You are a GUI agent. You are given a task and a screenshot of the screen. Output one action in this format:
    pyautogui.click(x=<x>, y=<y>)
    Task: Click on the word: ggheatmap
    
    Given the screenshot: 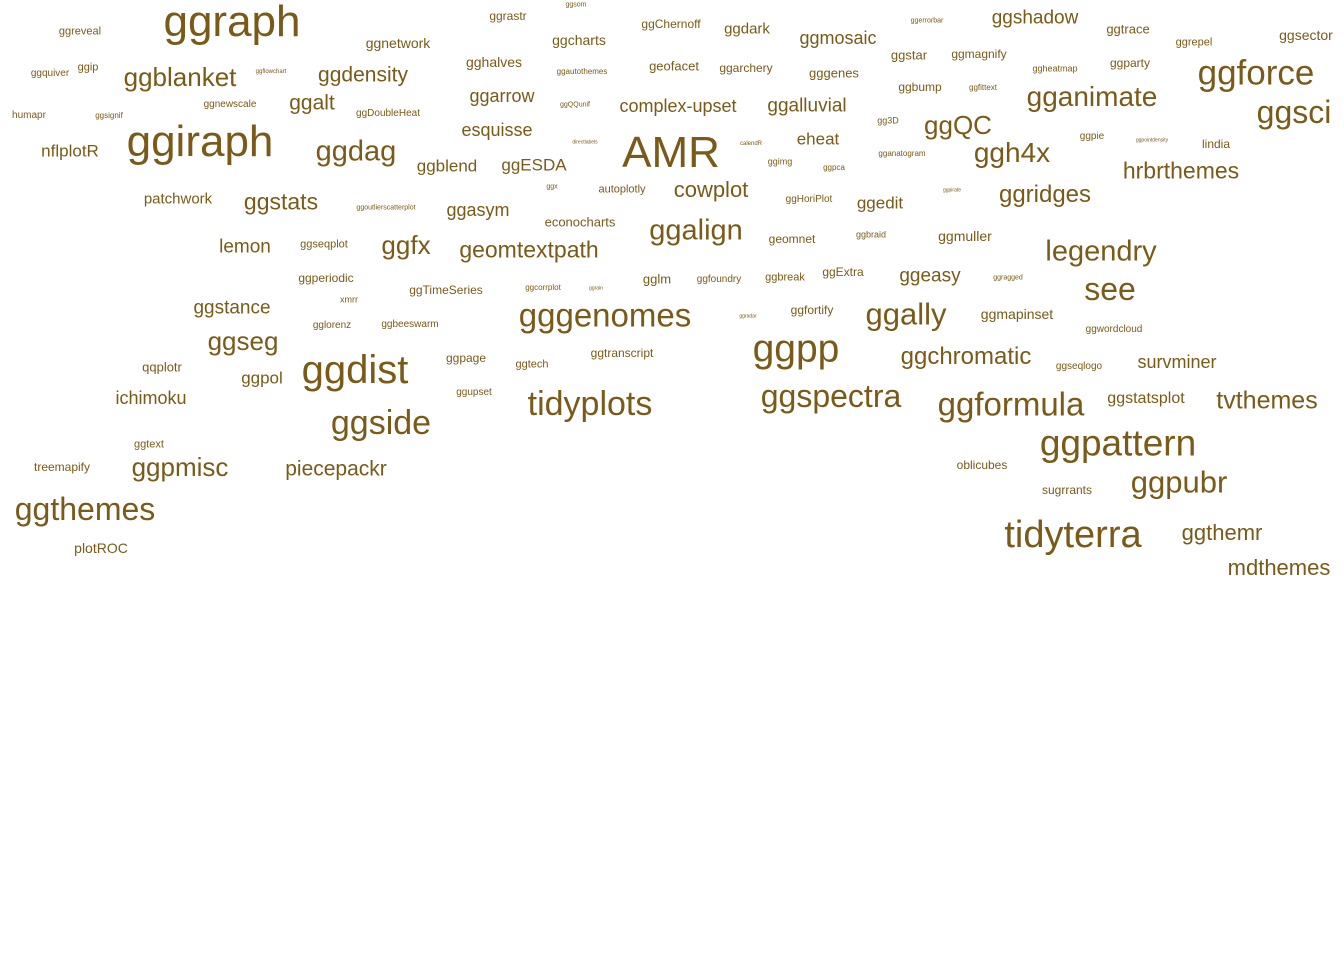 What is the action you would take?
    pyautogui.click(x=1055, y=68)
    